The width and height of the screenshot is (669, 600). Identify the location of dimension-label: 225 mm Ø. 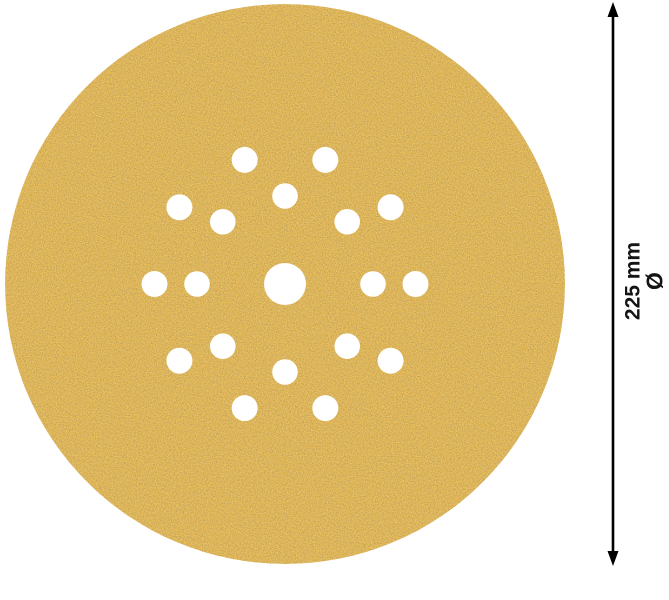
(645, 281).